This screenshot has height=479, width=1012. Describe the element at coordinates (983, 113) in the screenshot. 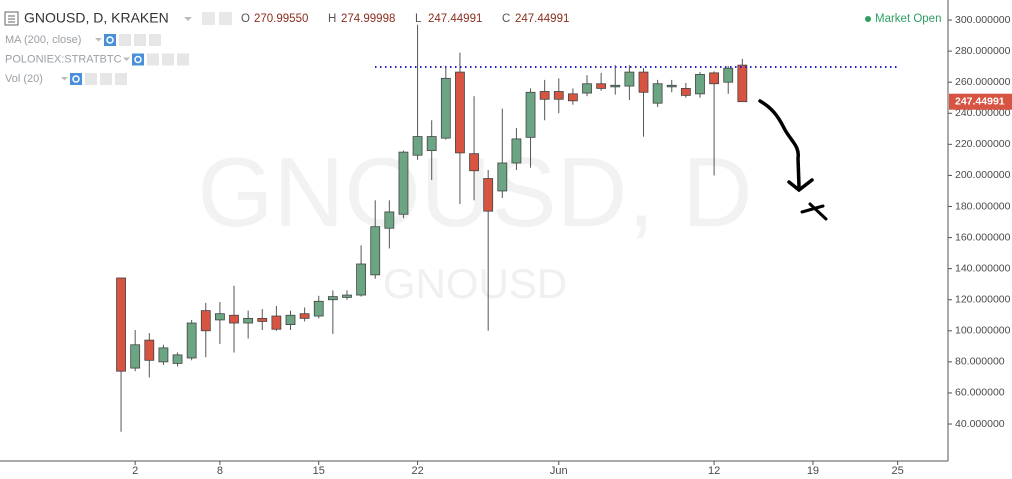

I see `y-tick-label: 240.000000` at that location.